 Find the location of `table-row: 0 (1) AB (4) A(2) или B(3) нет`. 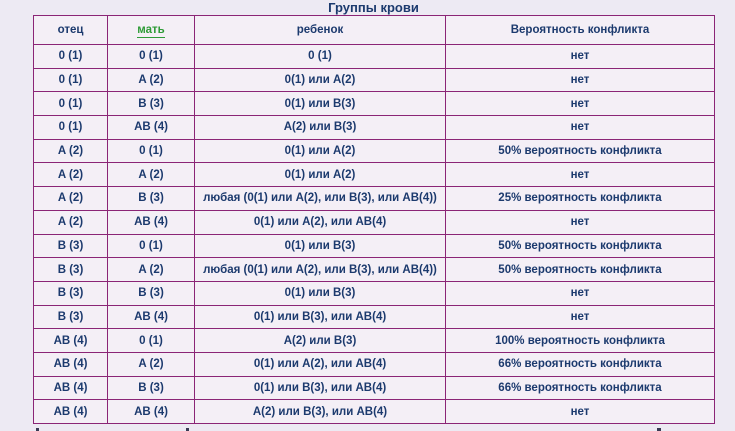

table-row: 0 (1) AB (4) A(2) или B(3) нет is located at coordinates (374, 127).